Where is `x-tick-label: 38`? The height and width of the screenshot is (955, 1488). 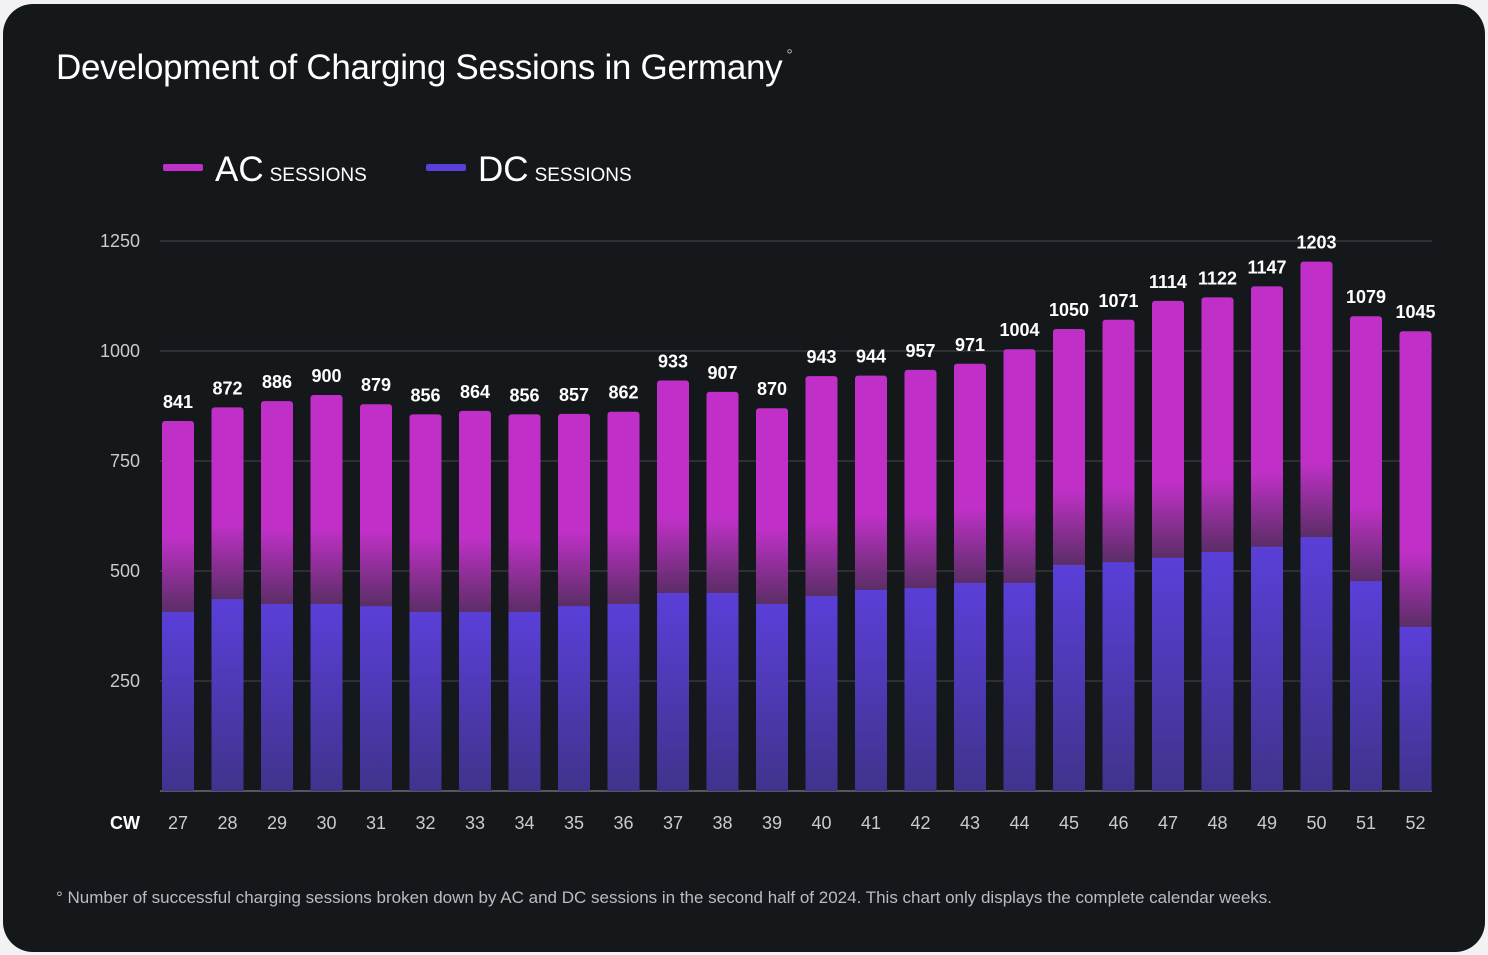 x-tick-label: 38 is located at coordinates (722, 823).